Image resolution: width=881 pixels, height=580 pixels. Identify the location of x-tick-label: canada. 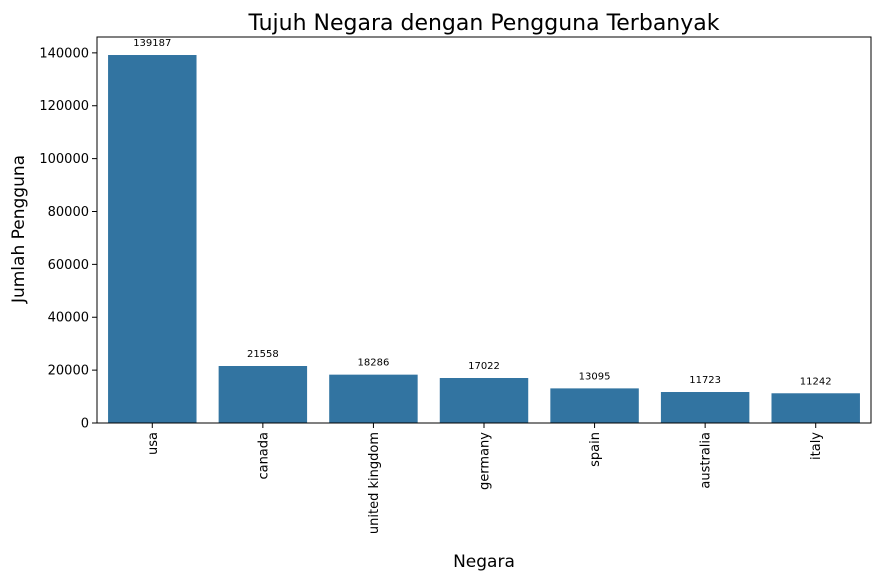
(263, 456).